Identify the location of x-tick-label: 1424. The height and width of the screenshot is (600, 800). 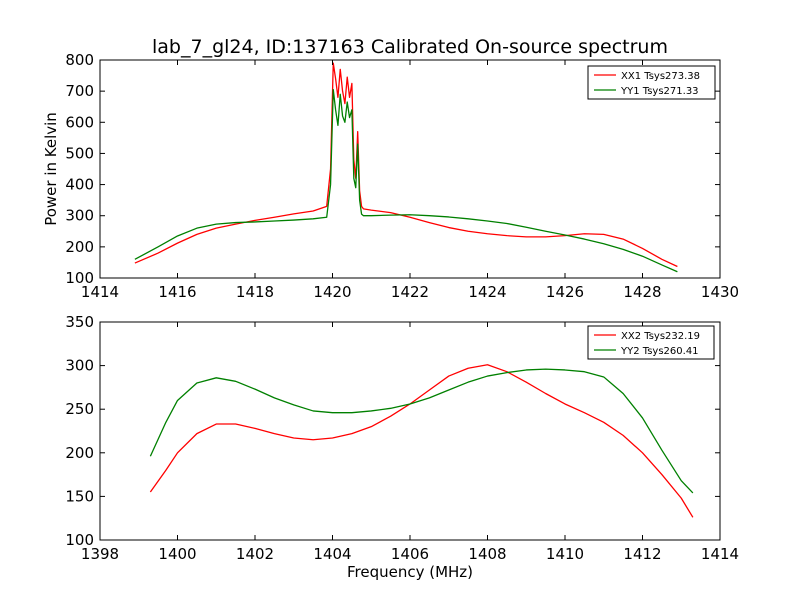
(487, 292).